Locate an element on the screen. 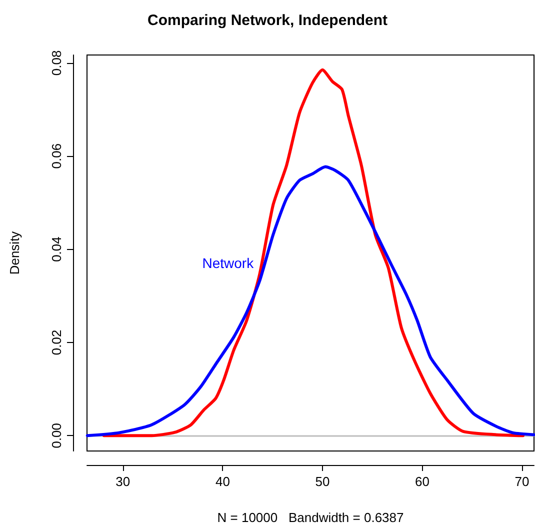 This screenshot has height=529, width=535. y-tick-label: 0.00 is located at coordinates (56, 435).